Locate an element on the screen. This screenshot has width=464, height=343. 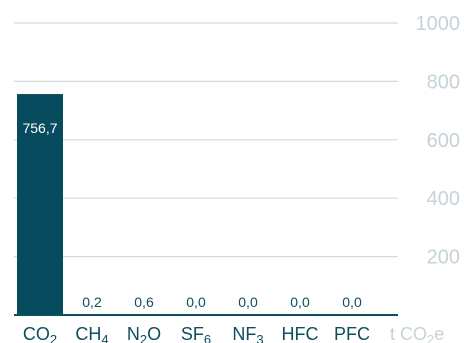
y-tick-label: 400 is located at coordinates (443, 199).